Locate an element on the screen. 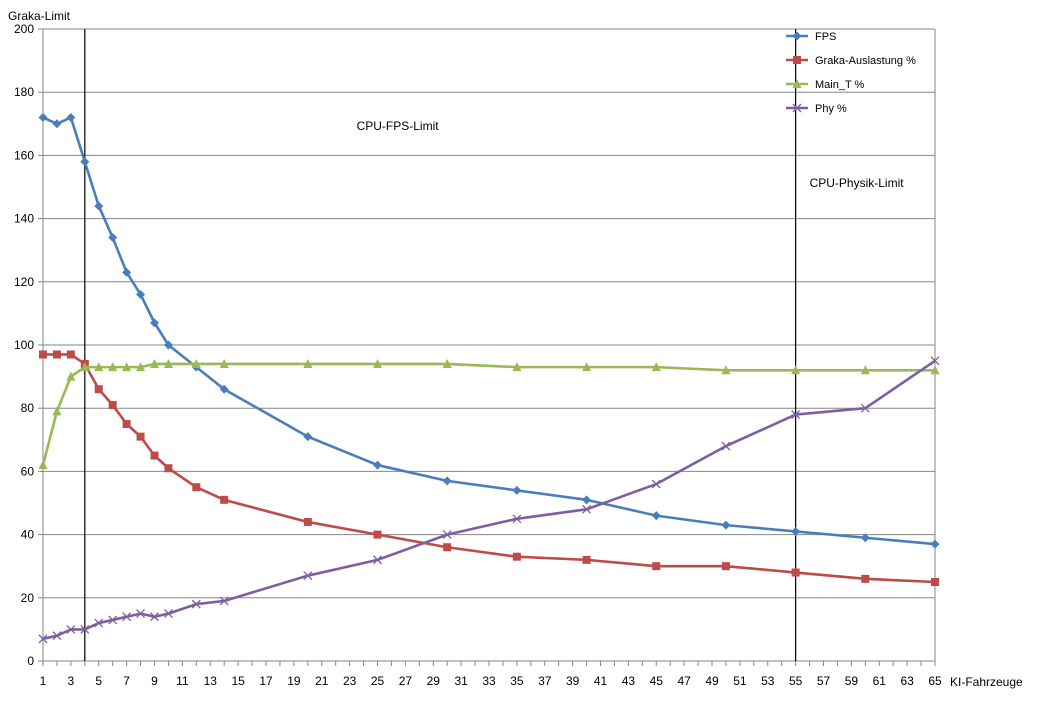  y-tick-label: 40 is located at coordinates (28, 535).